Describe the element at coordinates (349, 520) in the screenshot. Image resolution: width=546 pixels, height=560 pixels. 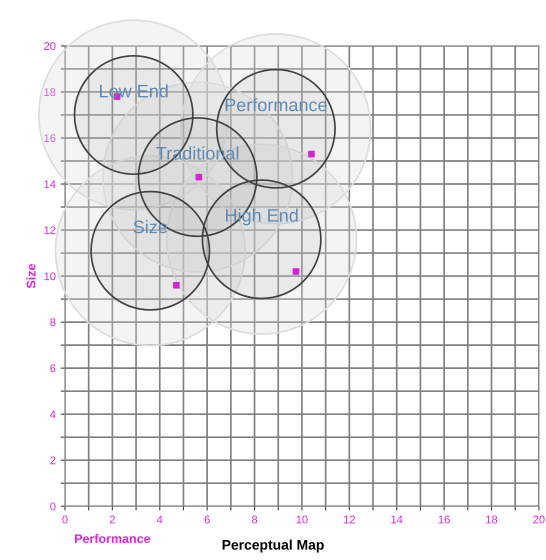
I see `x-tick-label: 12` at that location.